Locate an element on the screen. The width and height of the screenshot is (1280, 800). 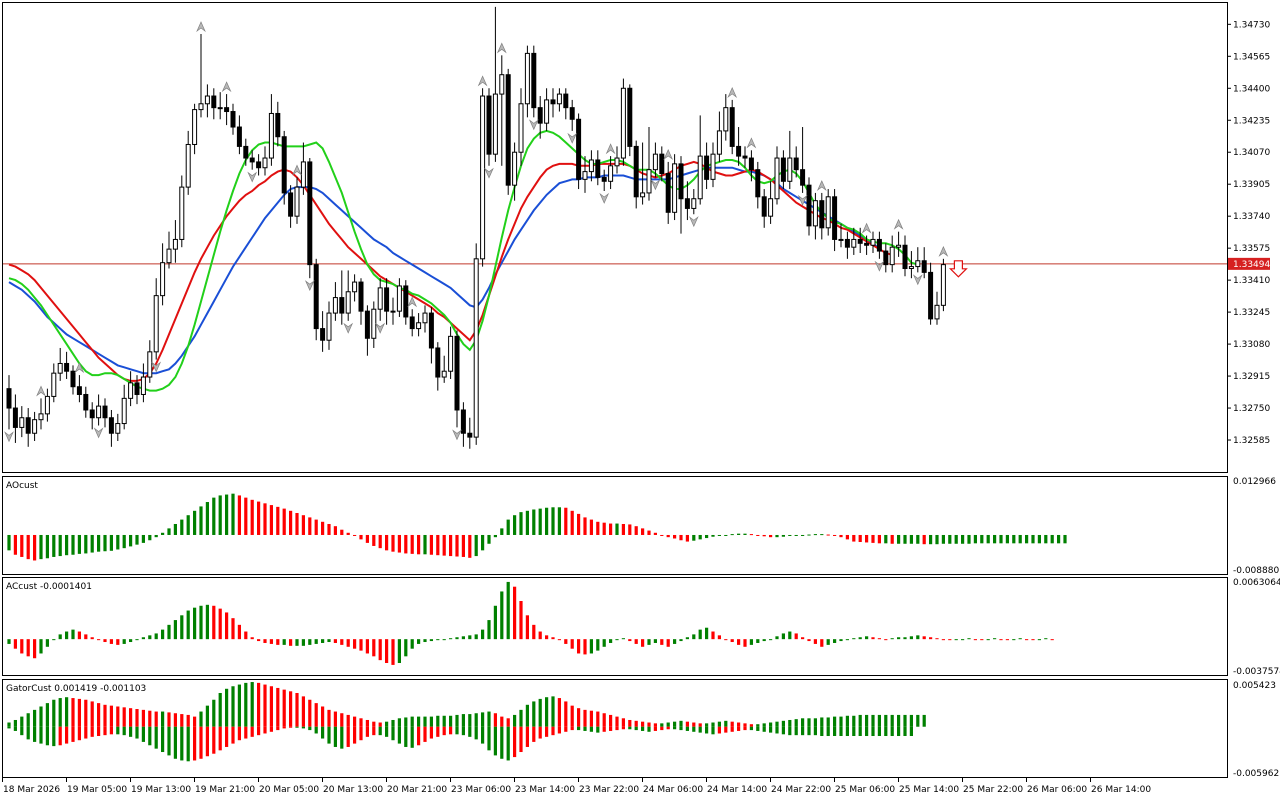
current-price-label: 1.33494 is located at coordinates (1251, 265).